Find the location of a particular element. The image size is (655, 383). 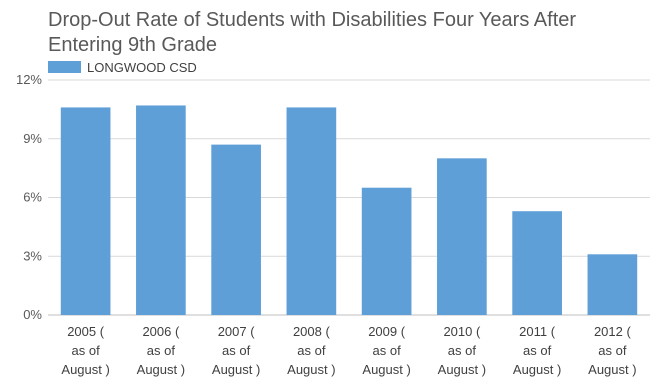

x-tick-label-line: 2008 ( is located at coordinates (312, 331).